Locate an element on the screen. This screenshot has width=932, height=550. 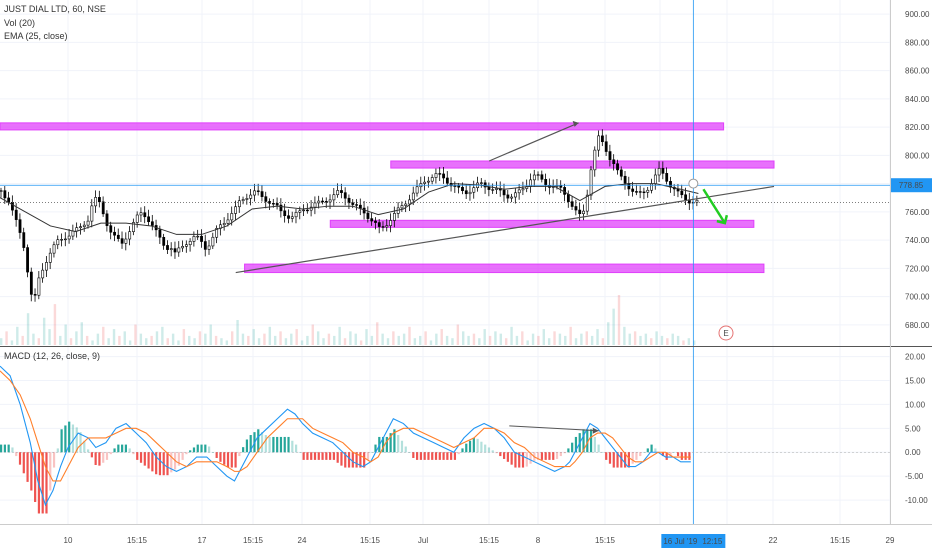
symbol-legend: JUST DIAL LTD, 60, NSE is located at coordinates (55, 9).